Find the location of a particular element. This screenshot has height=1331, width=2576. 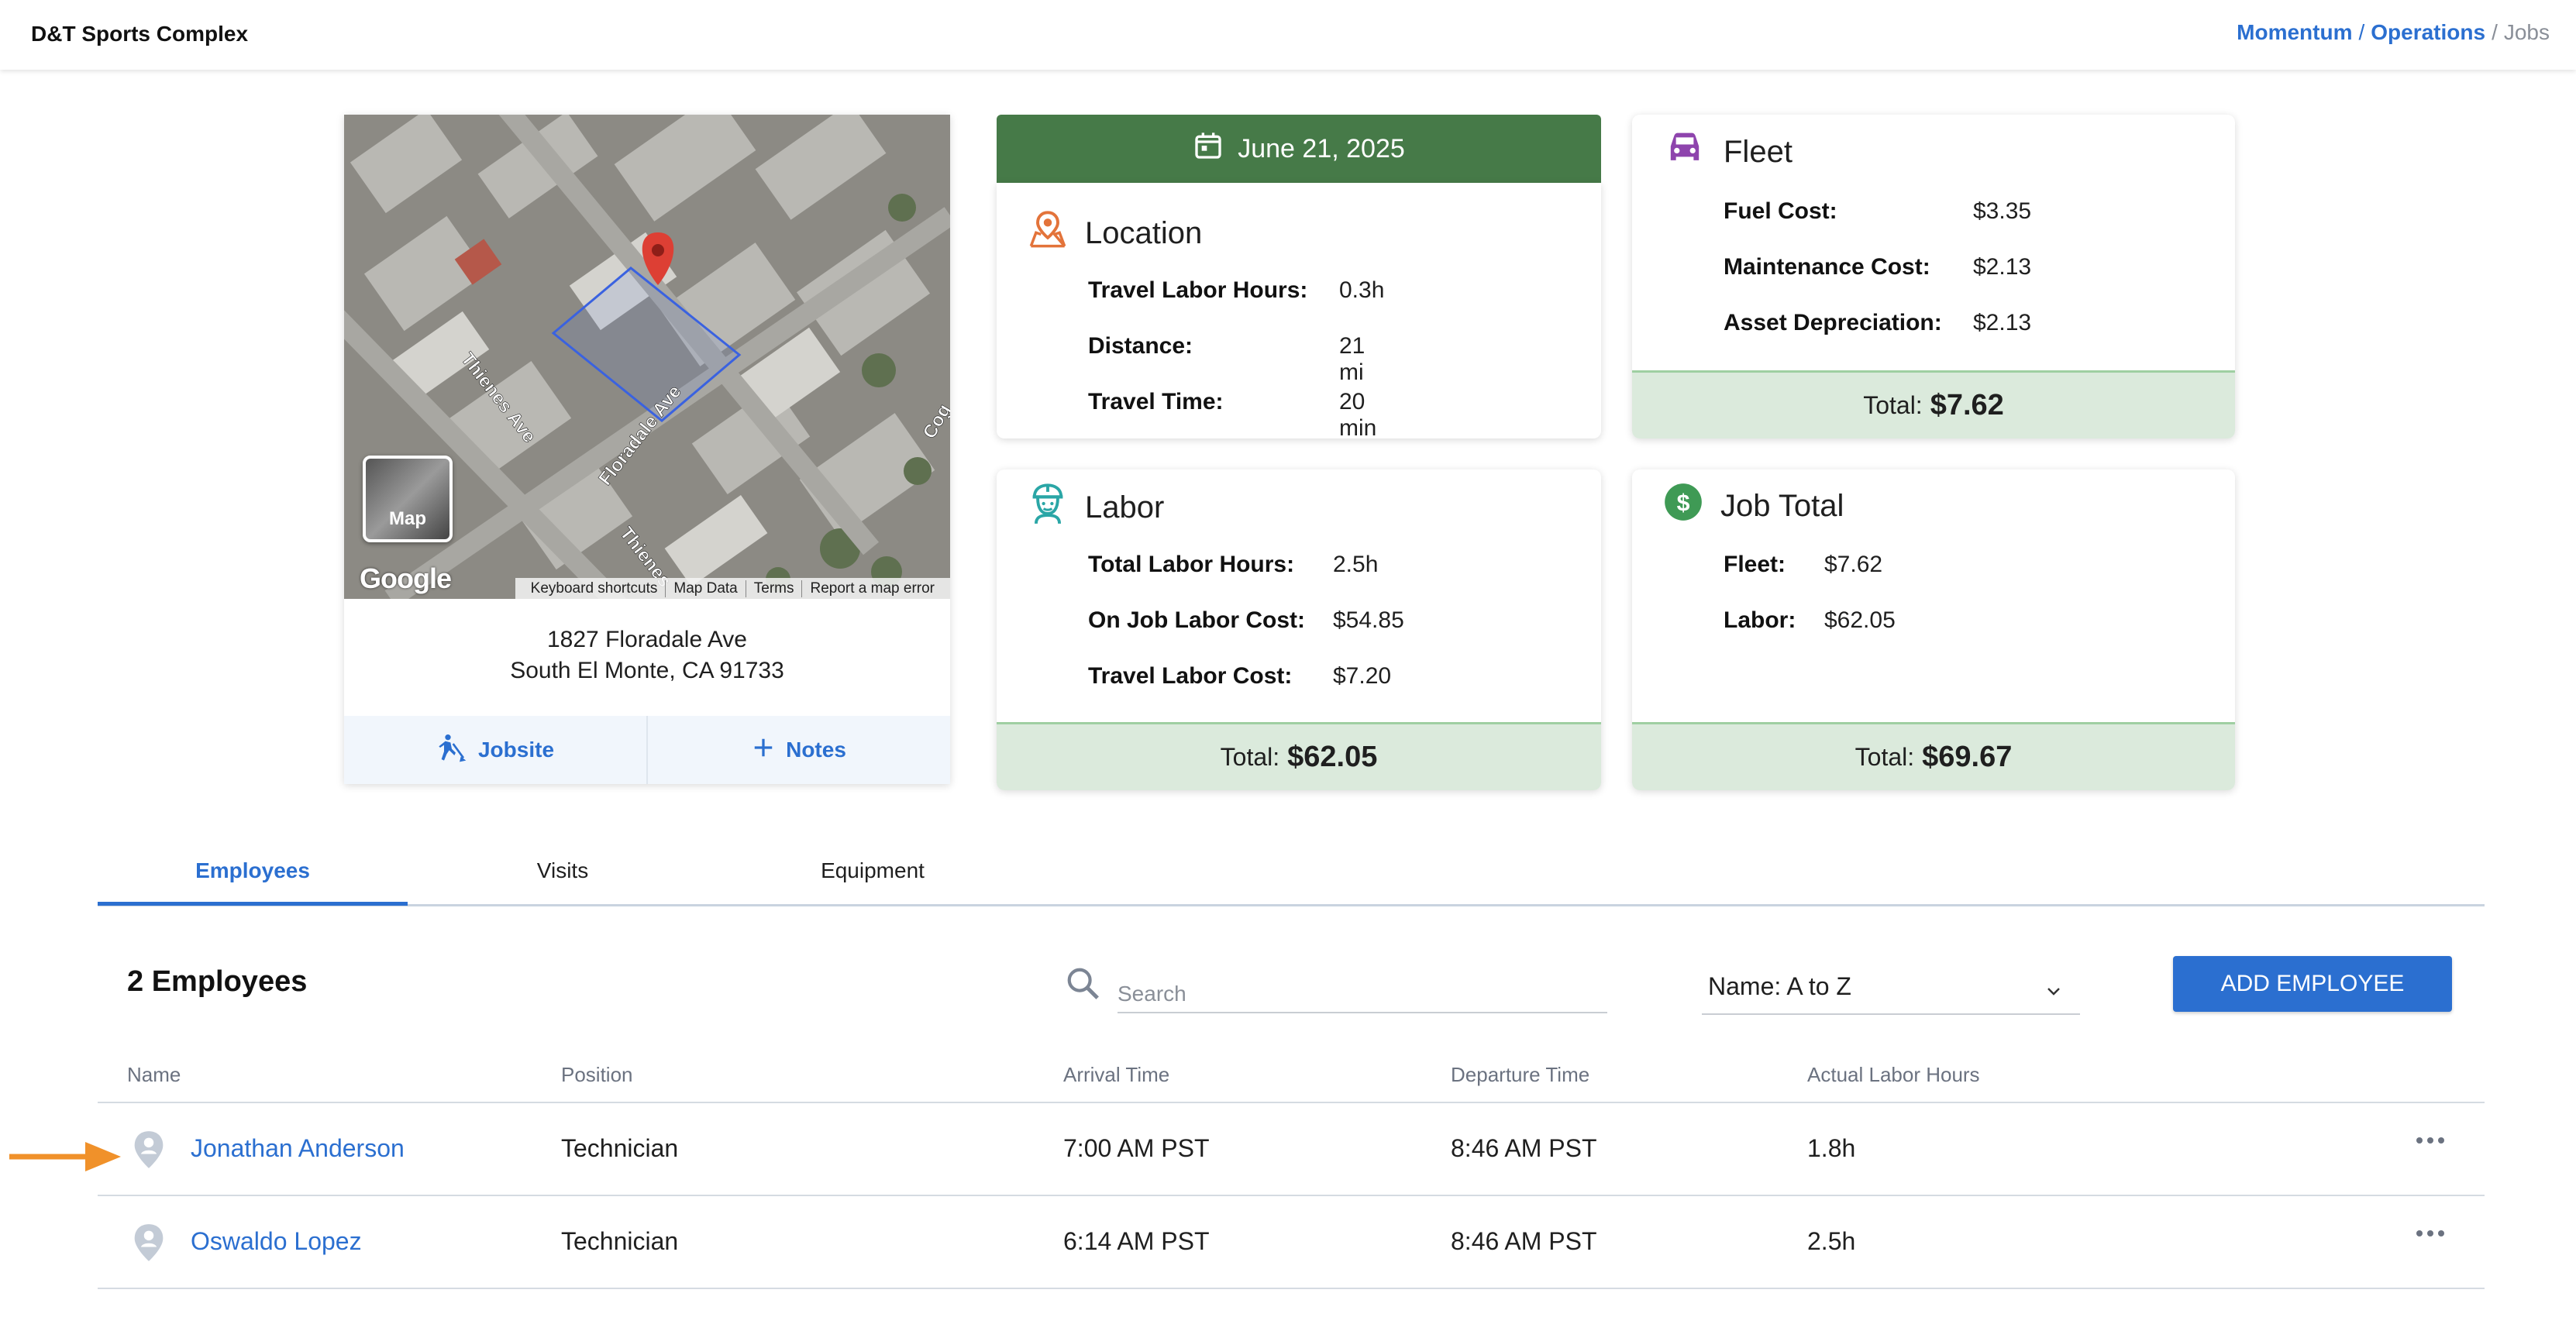

employee-arrival-time: 7:00 AM PST is located at coordinates (1136, 1148).